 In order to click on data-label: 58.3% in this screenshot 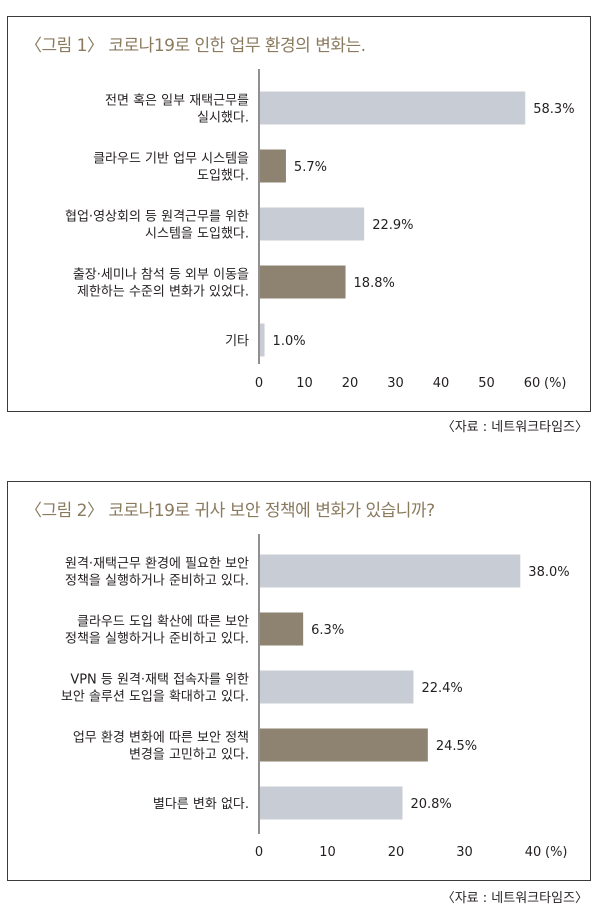, I will do `click(553, 109)`.